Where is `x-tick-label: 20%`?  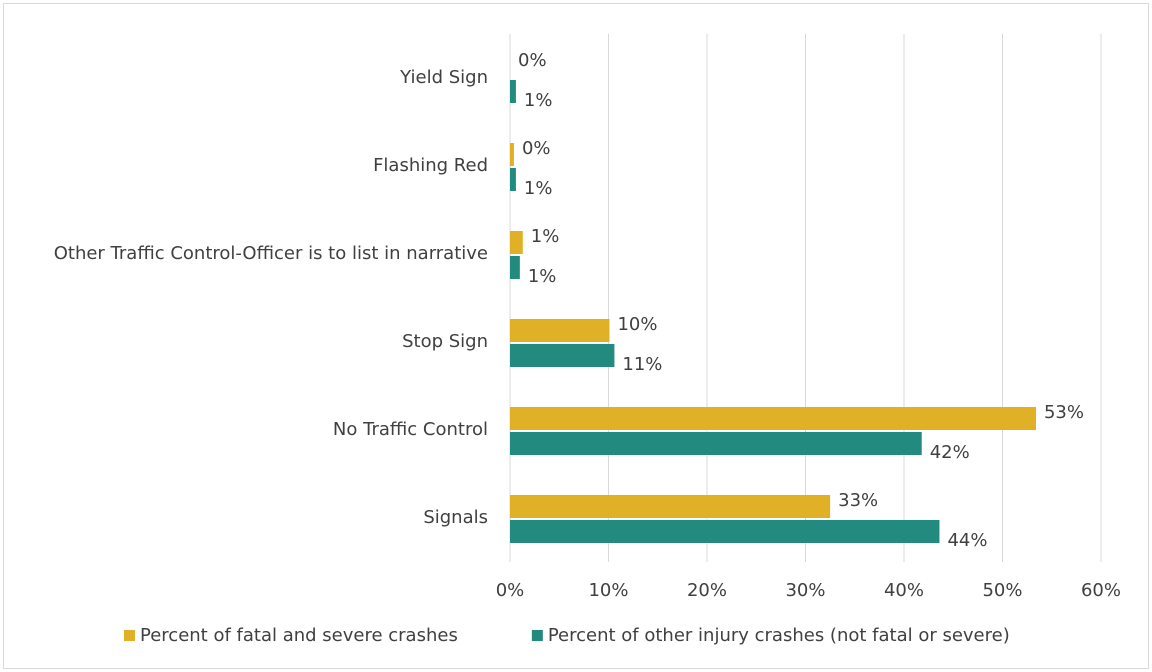 x-tick-label: 20% is located at coordinates (707, 590).